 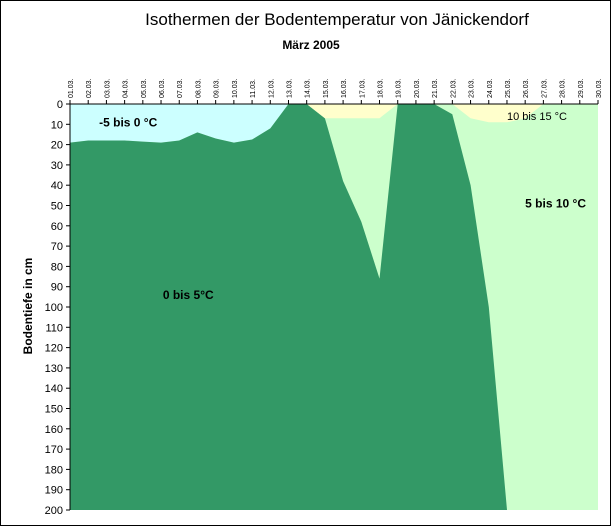 What do you see at coordinates (526, 88) in the screenshot?
I see `x-tick-label: 26.03.` at bounding box center [526, 88].